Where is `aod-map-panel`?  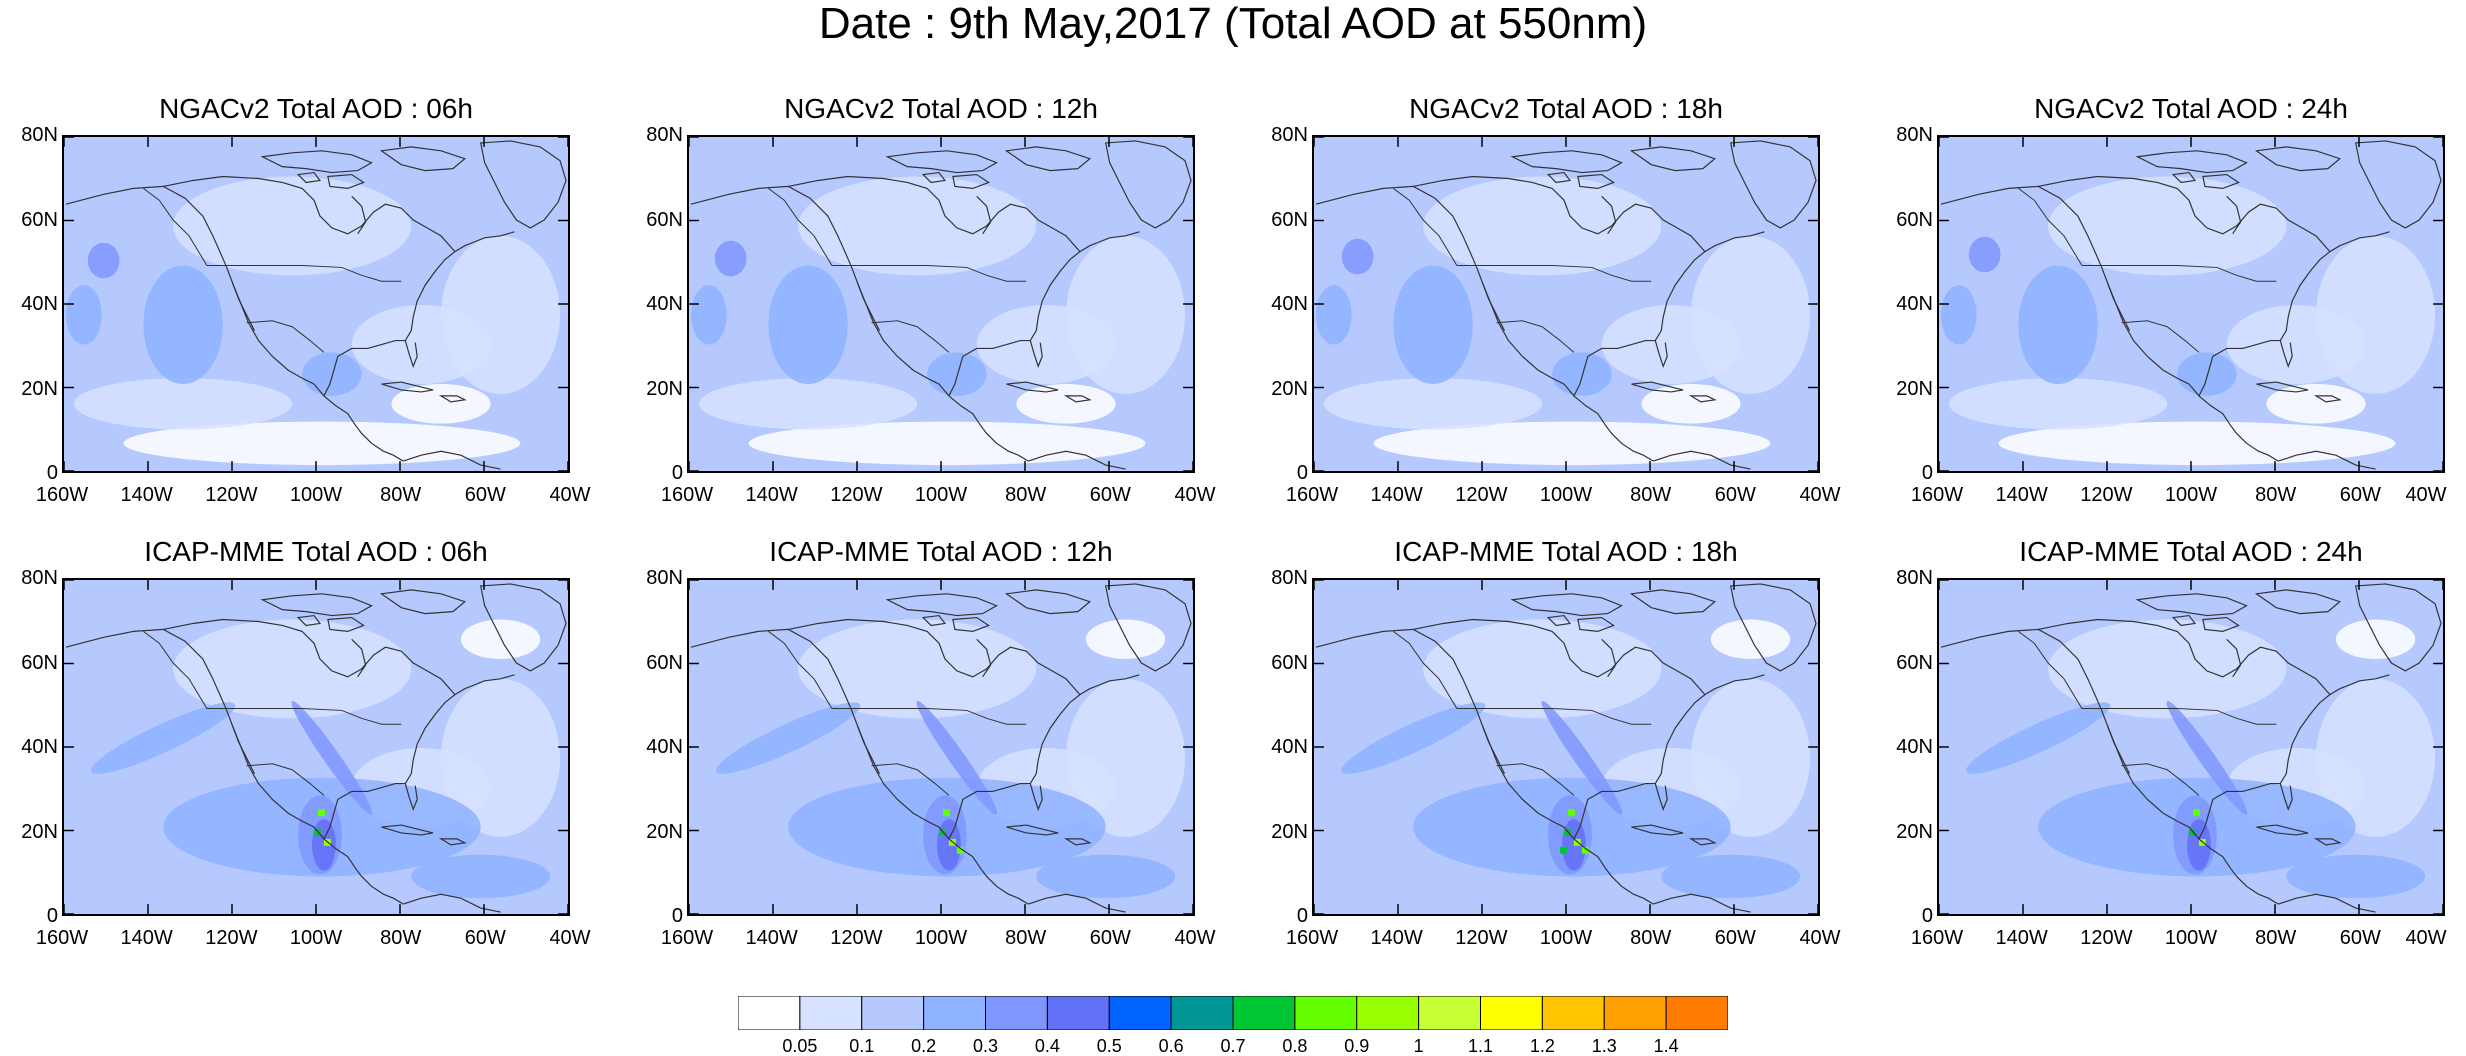
aod-map-panel is located at coordinates (941, 304).